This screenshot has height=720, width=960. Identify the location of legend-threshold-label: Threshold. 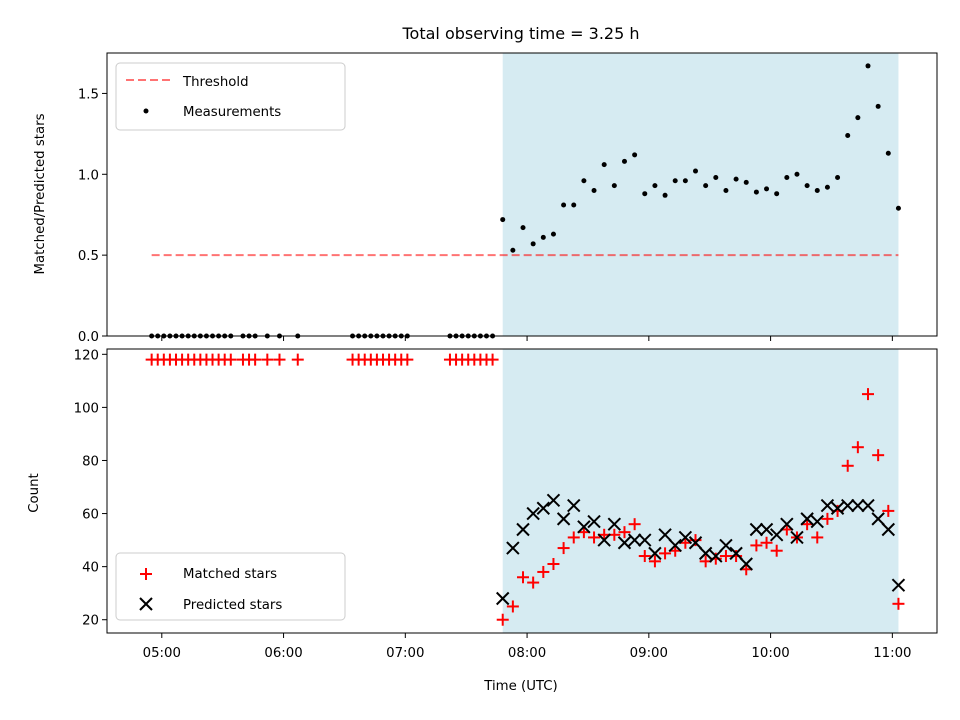
(215, 82).